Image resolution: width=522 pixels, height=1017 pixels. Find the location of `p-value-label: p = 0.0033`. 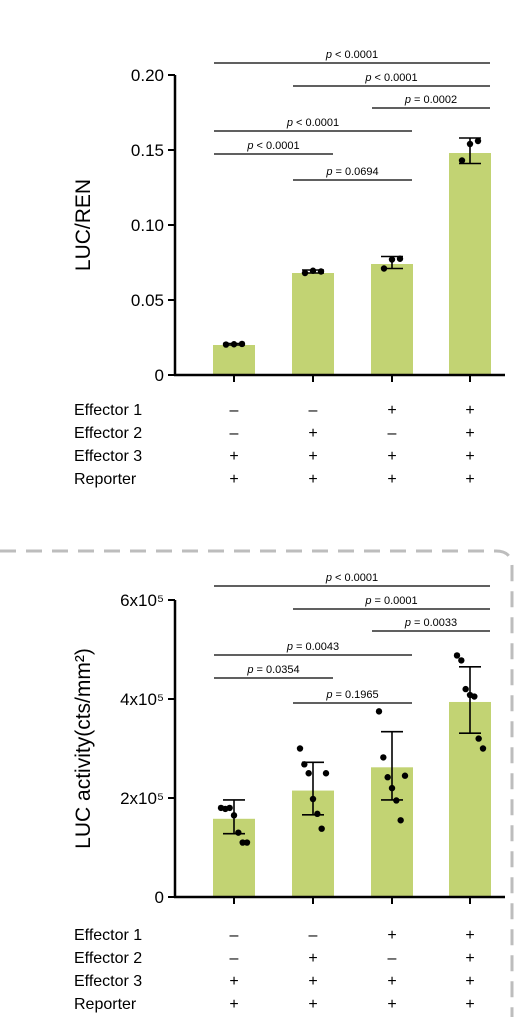

p-value-label: p = 0.0033 is located at coordinates (430, 623).